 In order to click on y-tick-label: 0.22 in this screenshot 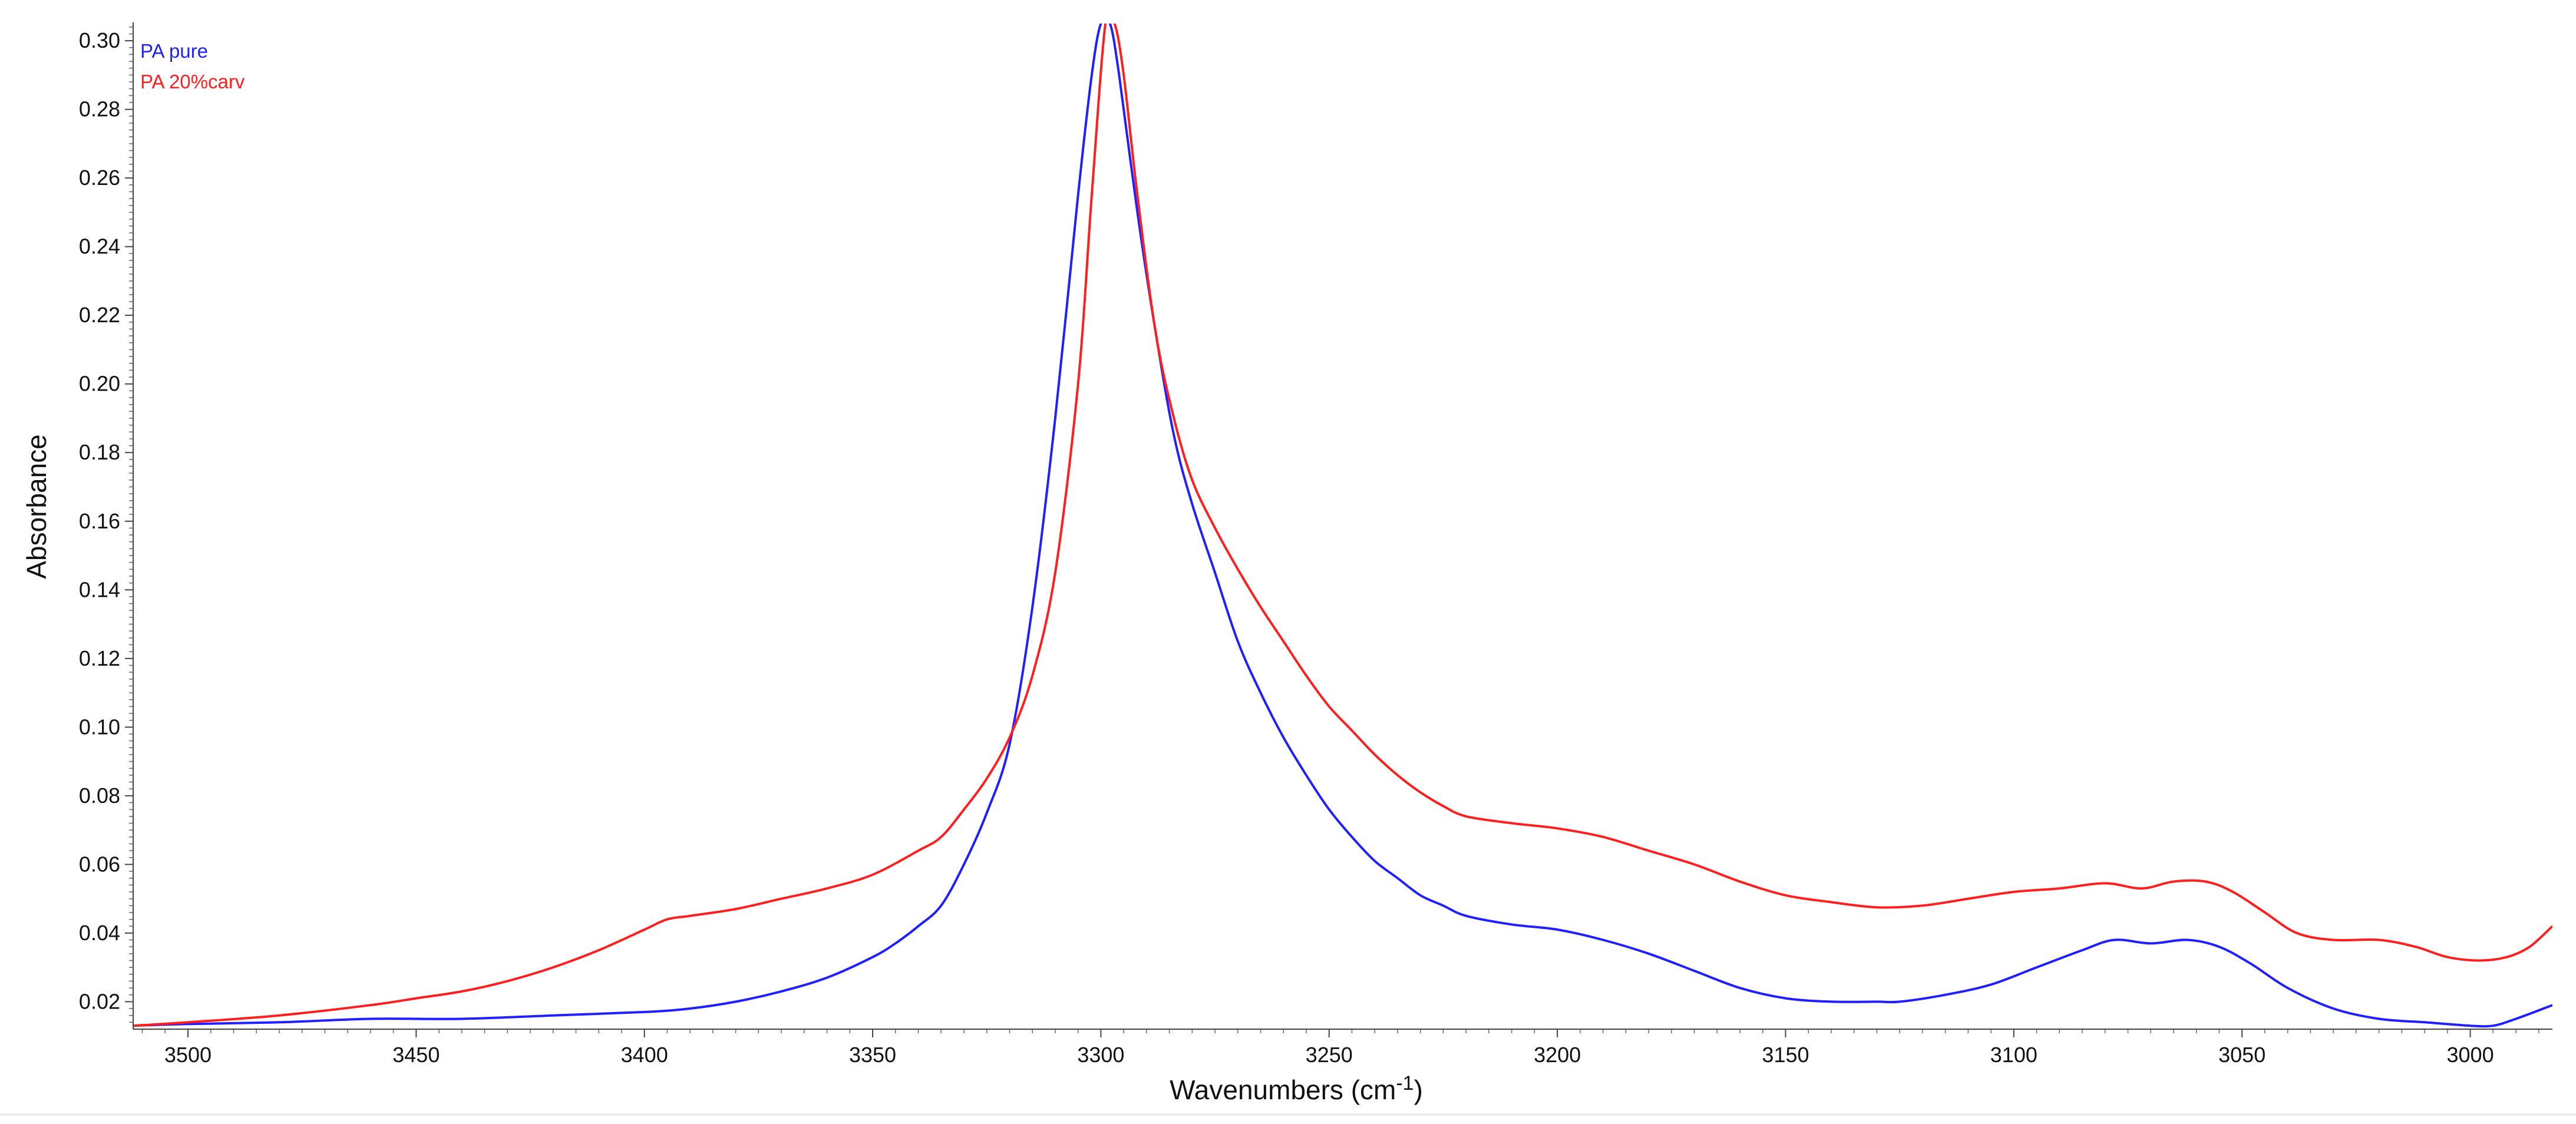, I will do `click(99, 315)`.